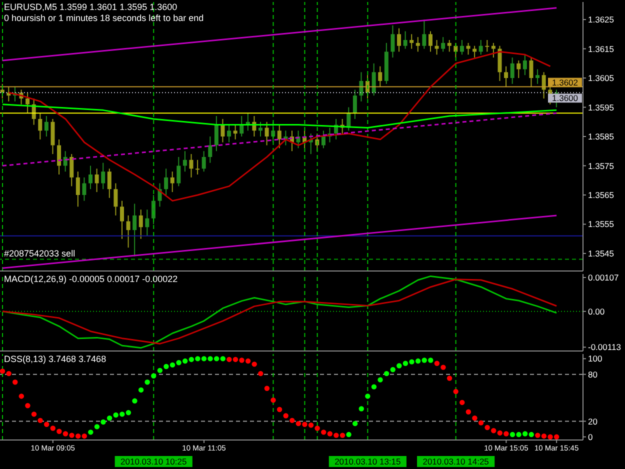 This screenshot has height=469, width=625. What do you see at coordinates (601, 19) in the screenshot?
I see `y-tick-label: 1.3625` at bounding box center [601, 19].